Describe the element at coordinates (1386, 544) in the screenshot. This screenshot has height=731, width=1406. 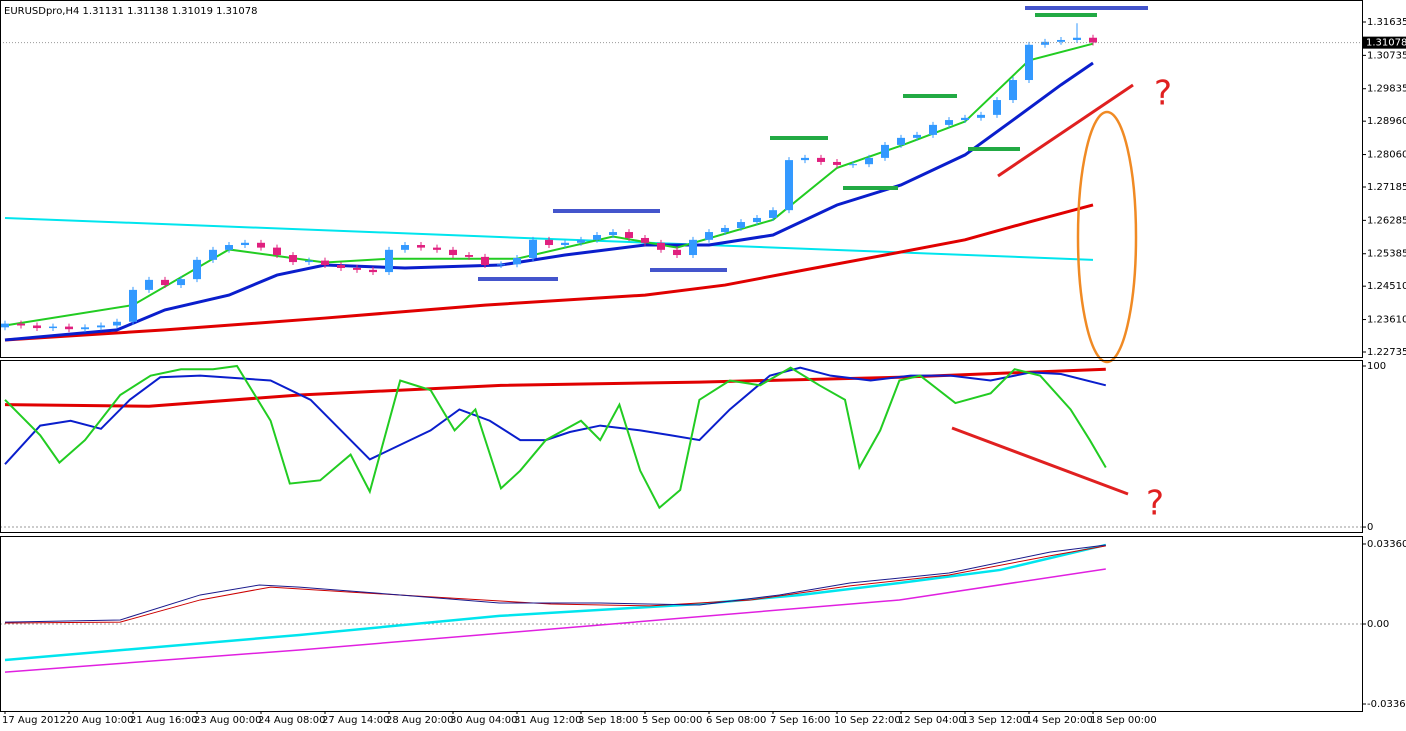
I see `y-tick-label: 0.033608` at that location.